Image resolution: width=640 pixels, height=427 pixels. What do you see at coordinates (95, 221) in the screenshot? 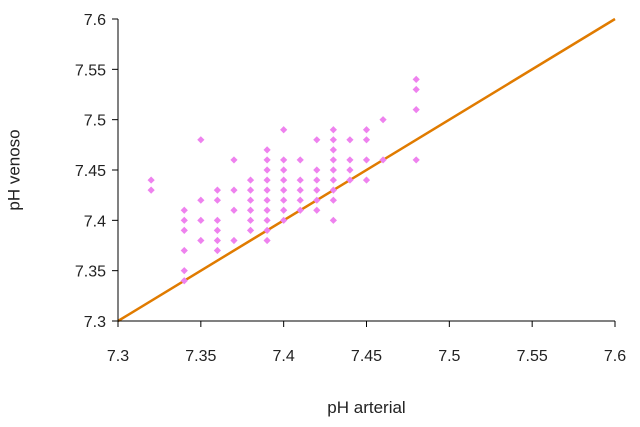
I see `y-tick-label: 7.4` at bounding box center [95, 221].